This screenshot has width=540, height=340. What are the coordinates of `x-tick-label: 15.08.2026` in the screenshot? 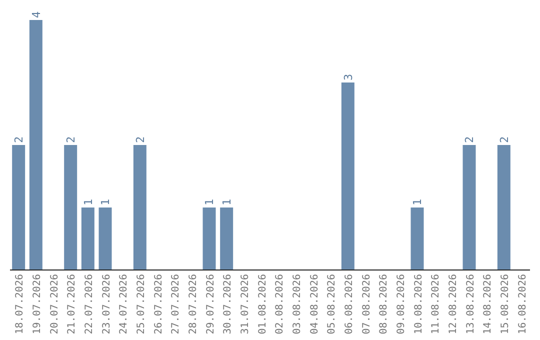 It's located at (505, 304).